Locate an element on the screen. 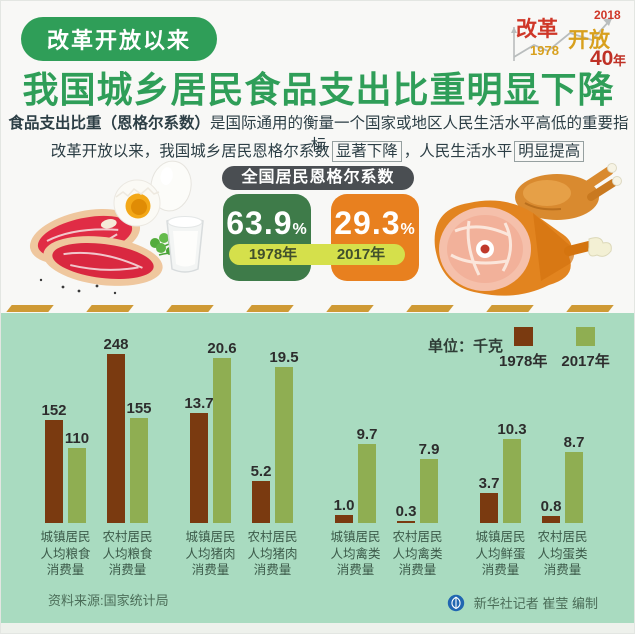 This screenshot has height=634, width=635. logo-40-text: 40 is located at coordinates (601, 58).